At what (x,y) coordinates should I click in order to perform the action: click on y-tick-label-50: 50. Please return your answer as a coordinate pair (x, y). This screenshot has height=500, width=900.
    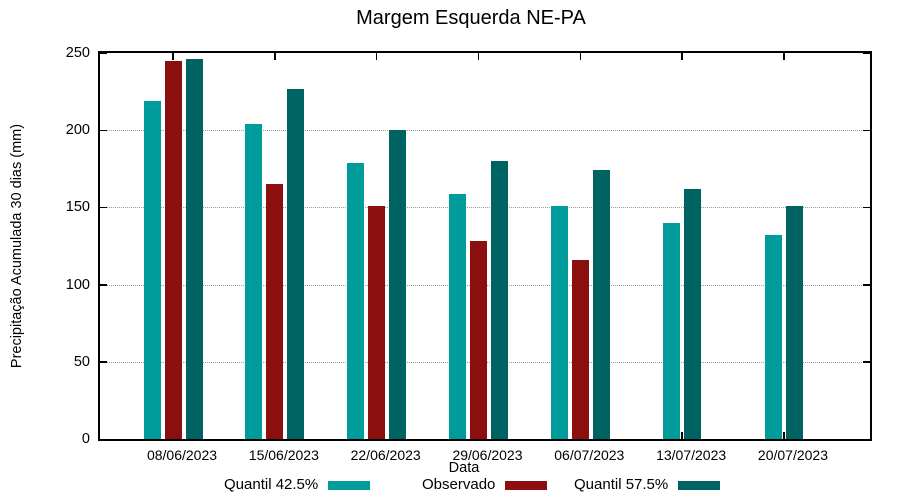
    Looking at the image, I should click on (81, 361).